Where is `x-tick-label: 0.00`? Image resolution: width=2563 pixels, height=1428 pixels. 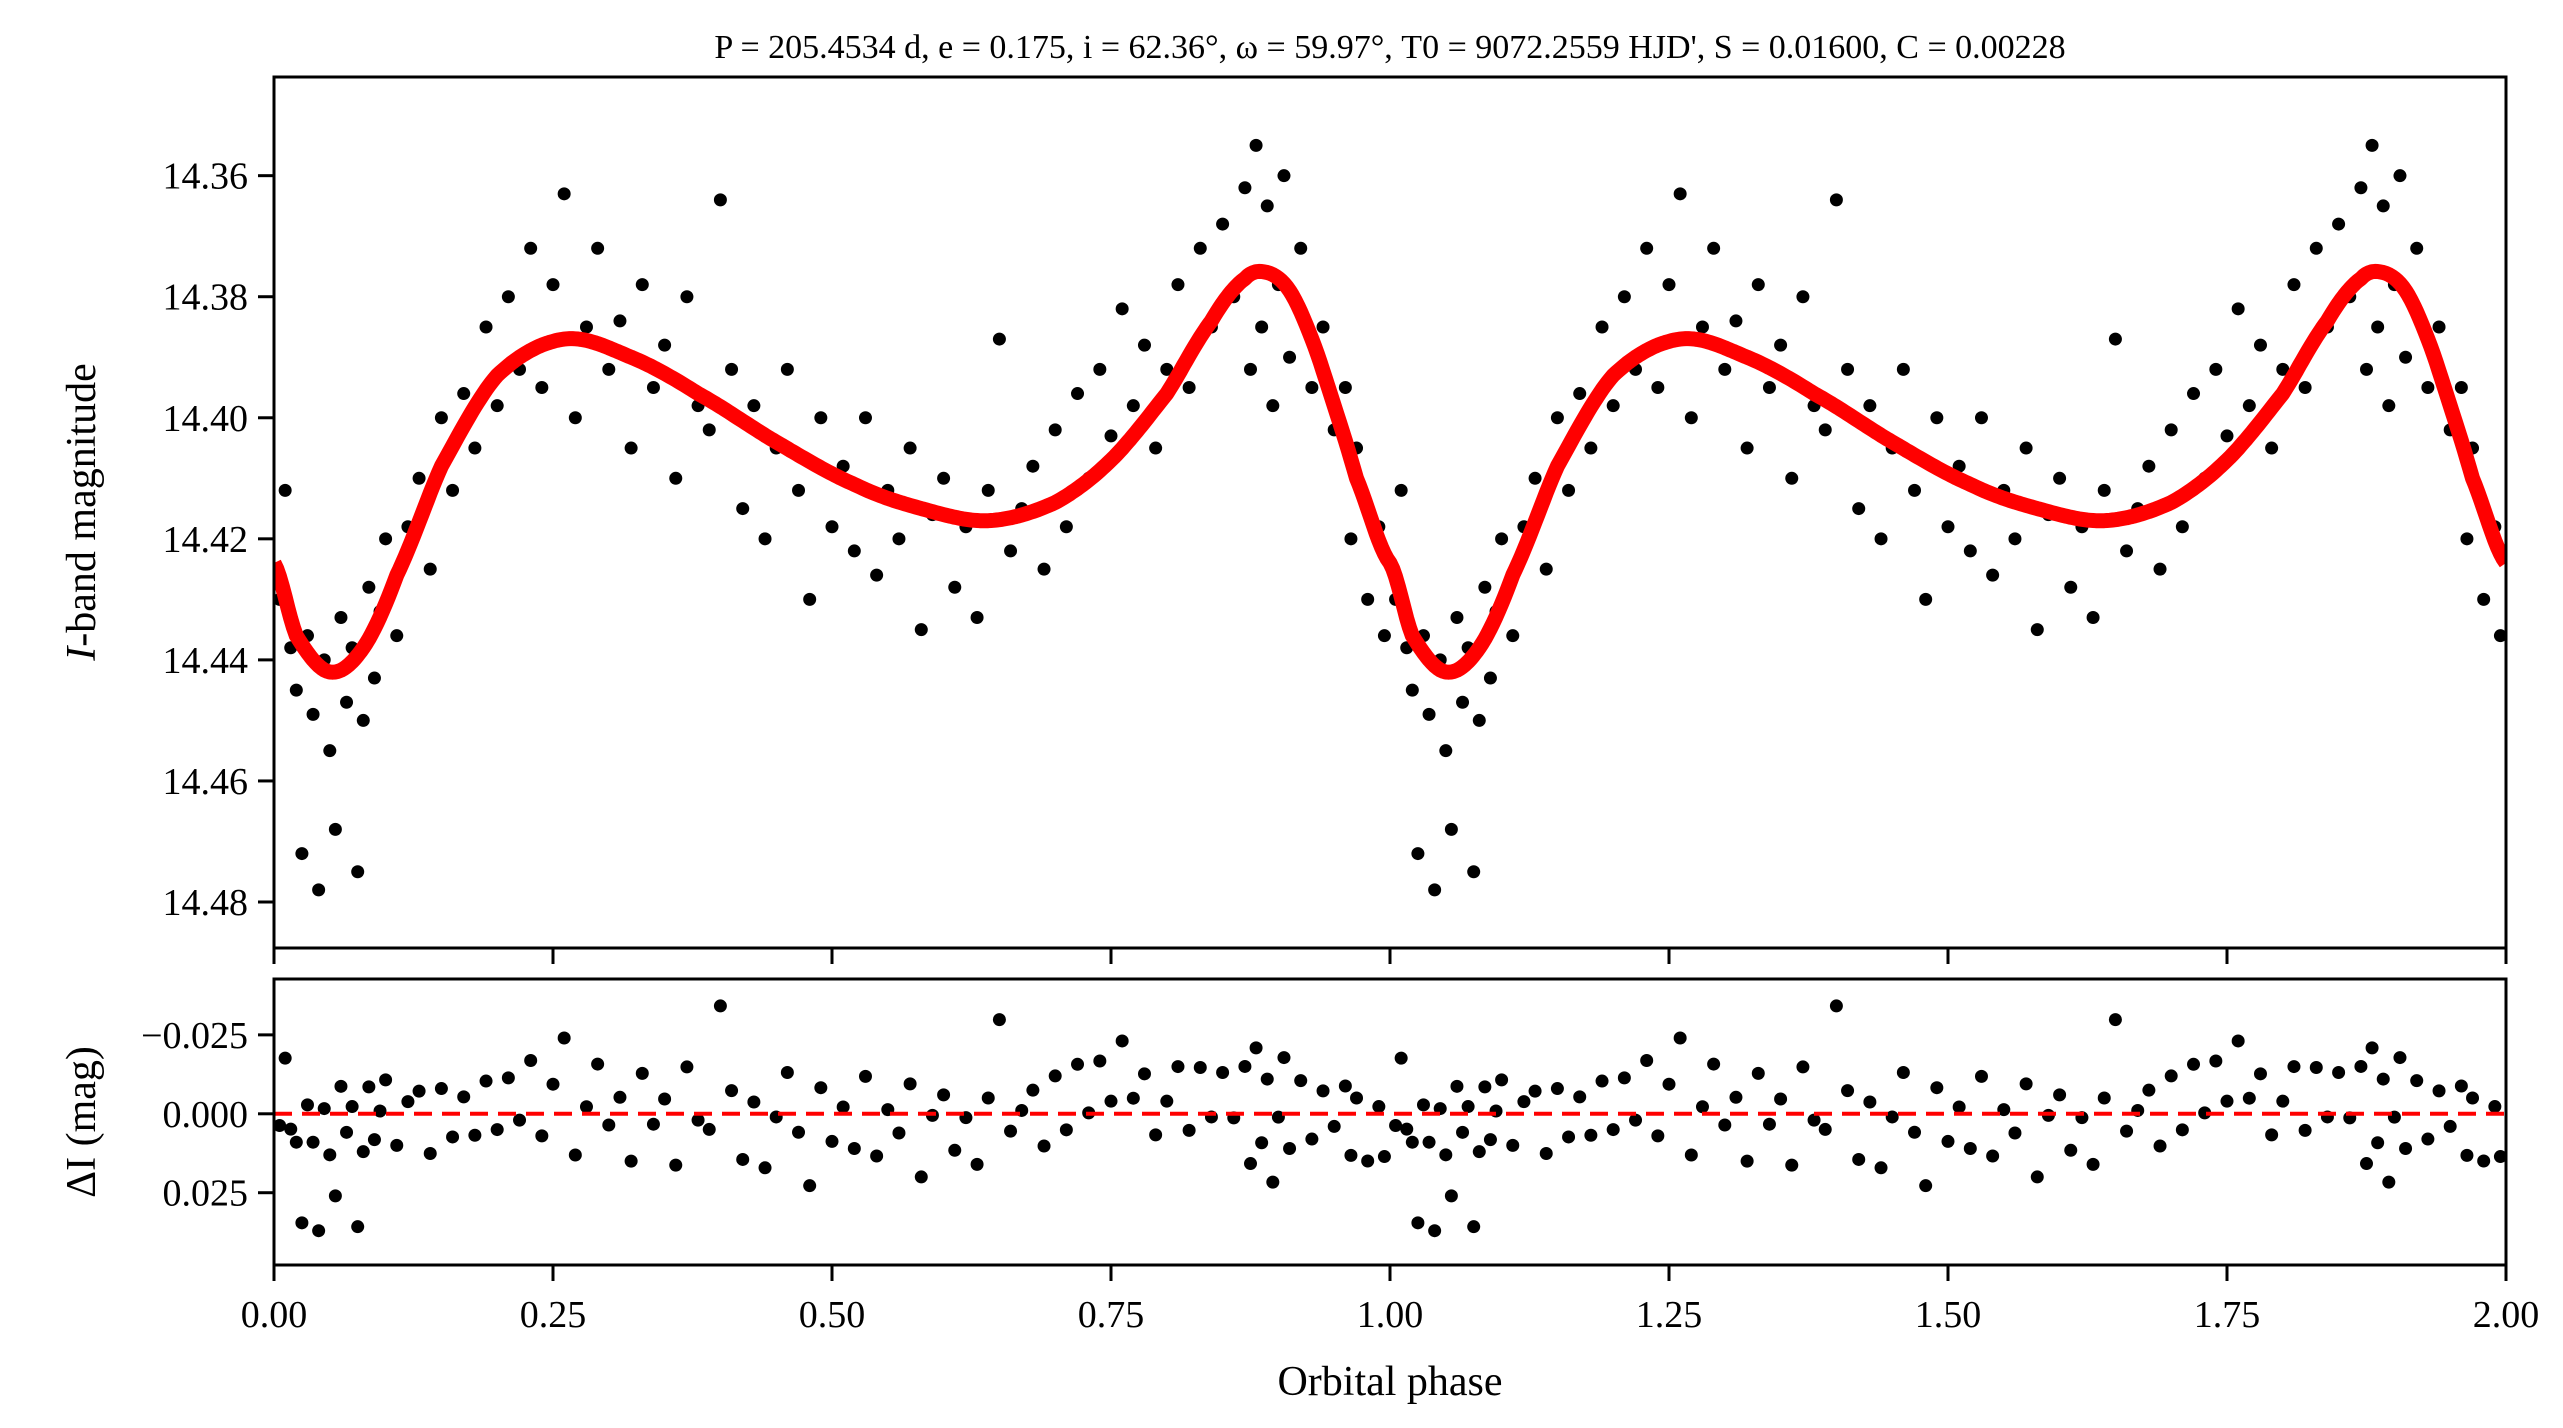
x-tick-label: 0.00 is located at coordinates (274, 1315).